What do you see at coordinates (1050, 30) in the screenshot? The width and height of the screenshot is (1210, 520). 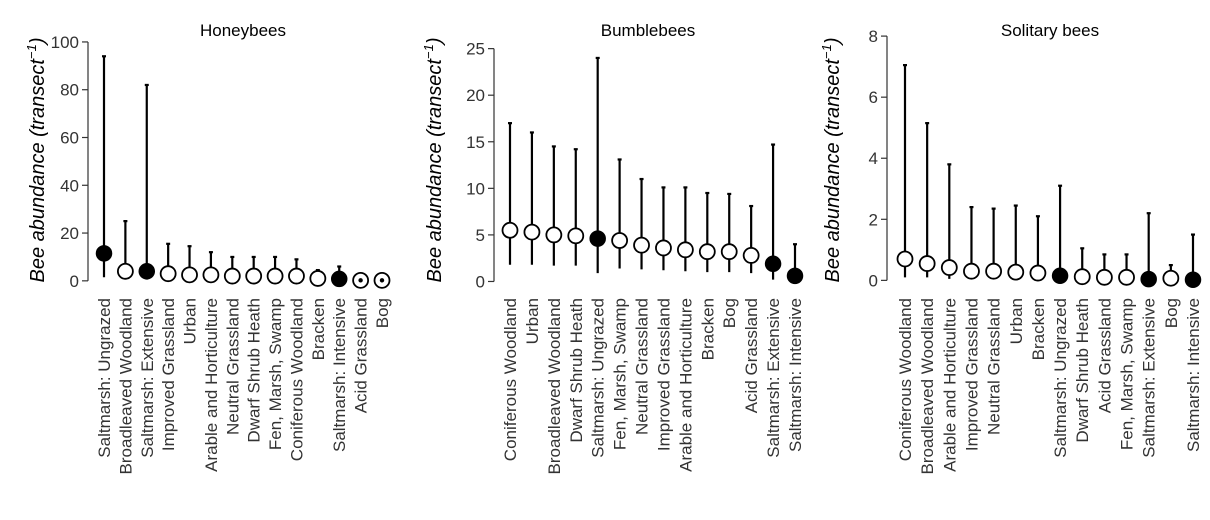 I see `panel-title: Solitary bees` at bounding box center [1050, 30].